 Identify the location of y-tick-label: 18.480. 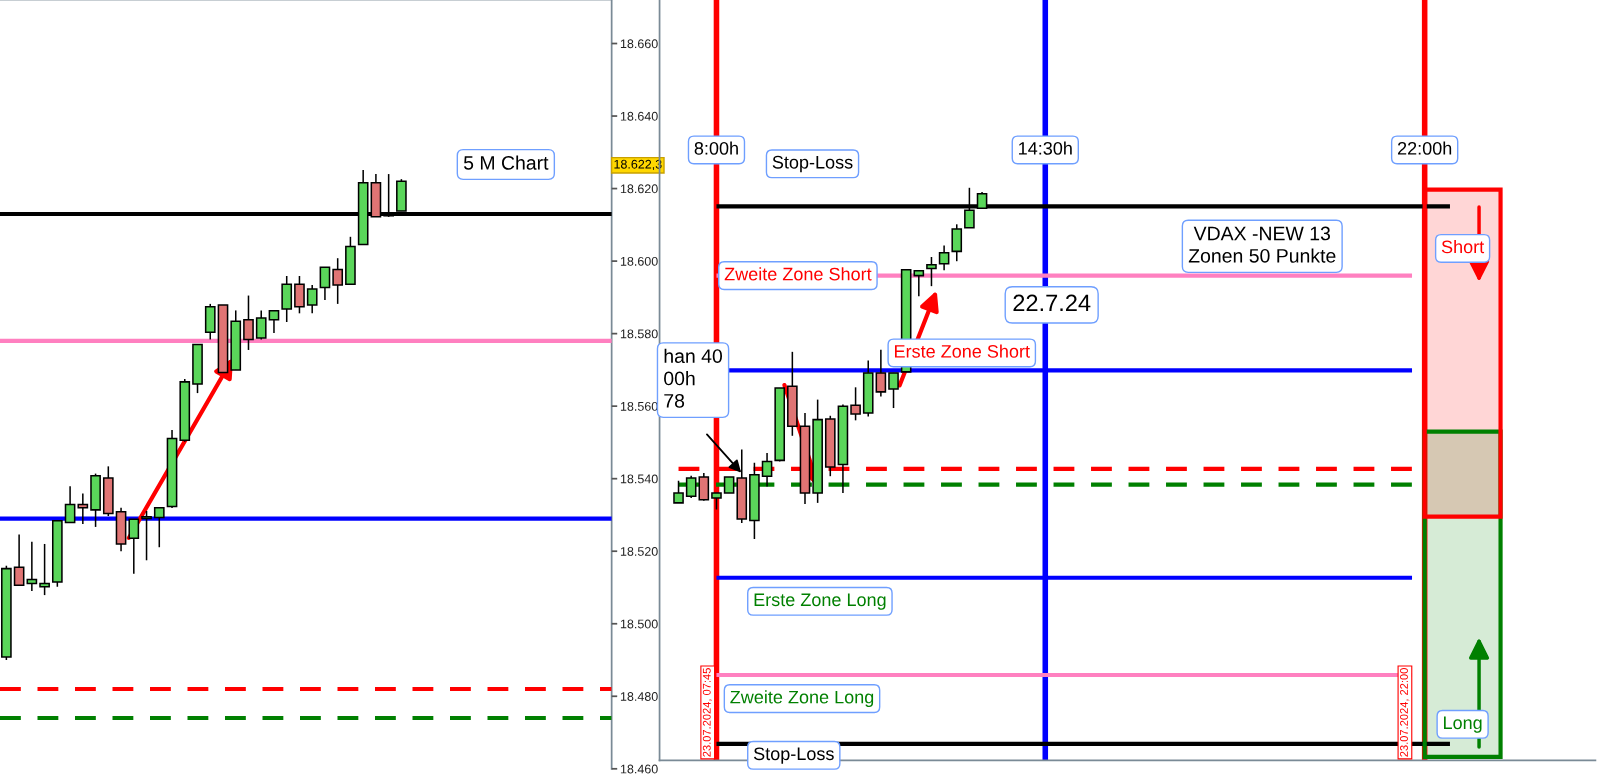
(639, 696).